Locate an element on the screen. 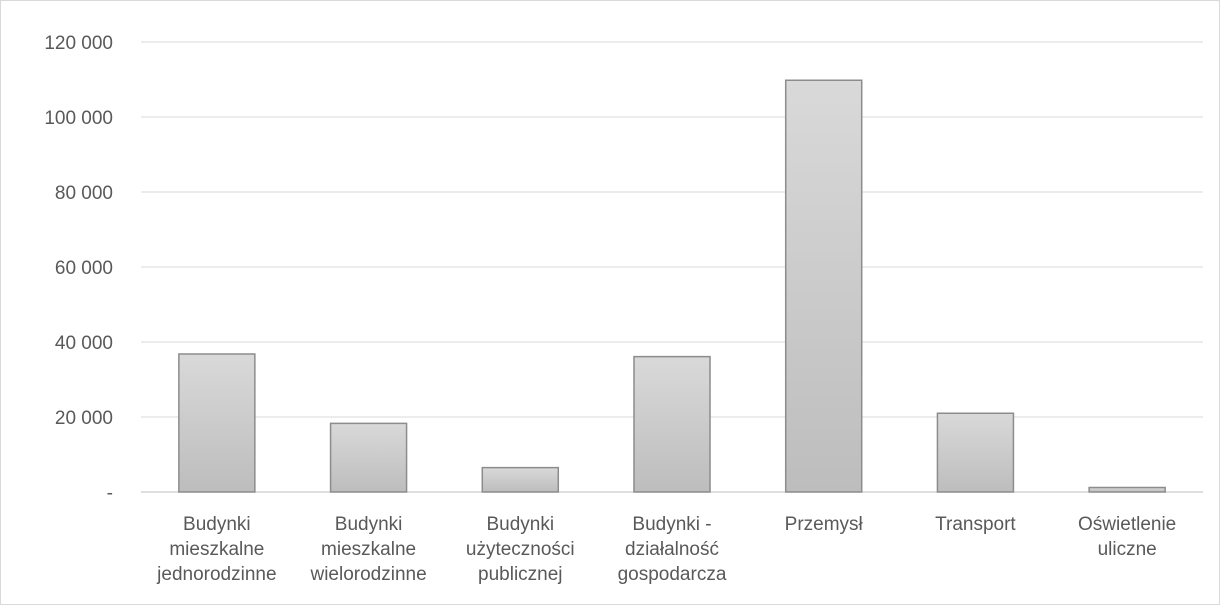 This screenshot has width=1220, height=606. x-category-label: Przemysł is located at coordinates (824, 524).